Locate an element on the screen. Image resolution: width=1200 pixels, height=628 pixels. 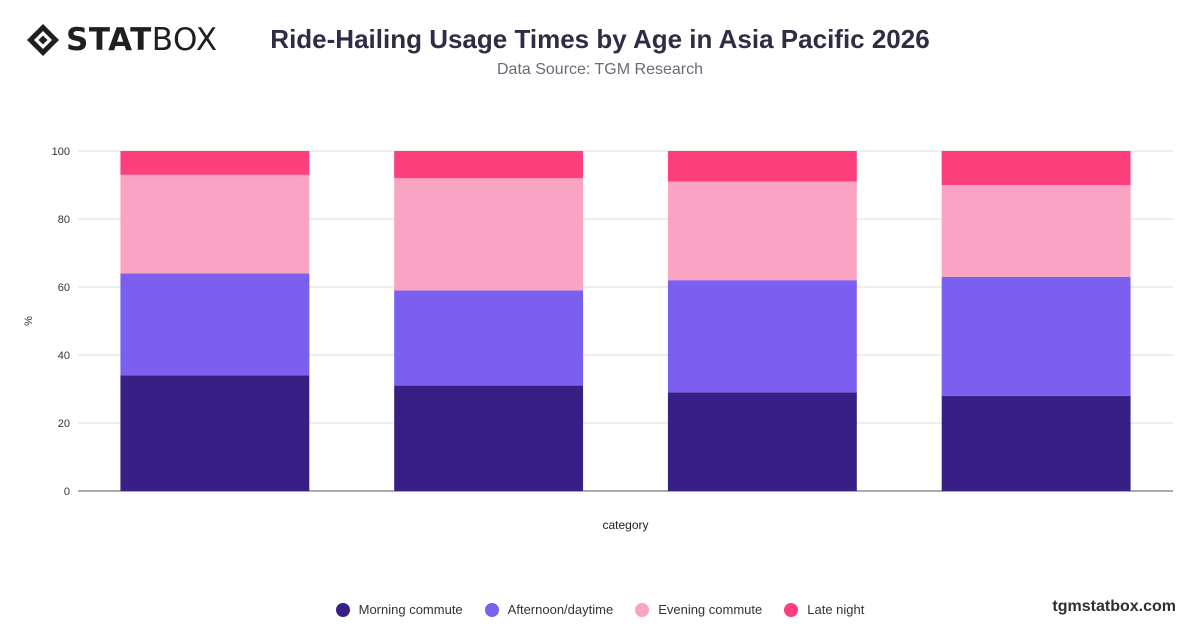
logo-wordmark-light: BOX is located at coordinates (184, 40).